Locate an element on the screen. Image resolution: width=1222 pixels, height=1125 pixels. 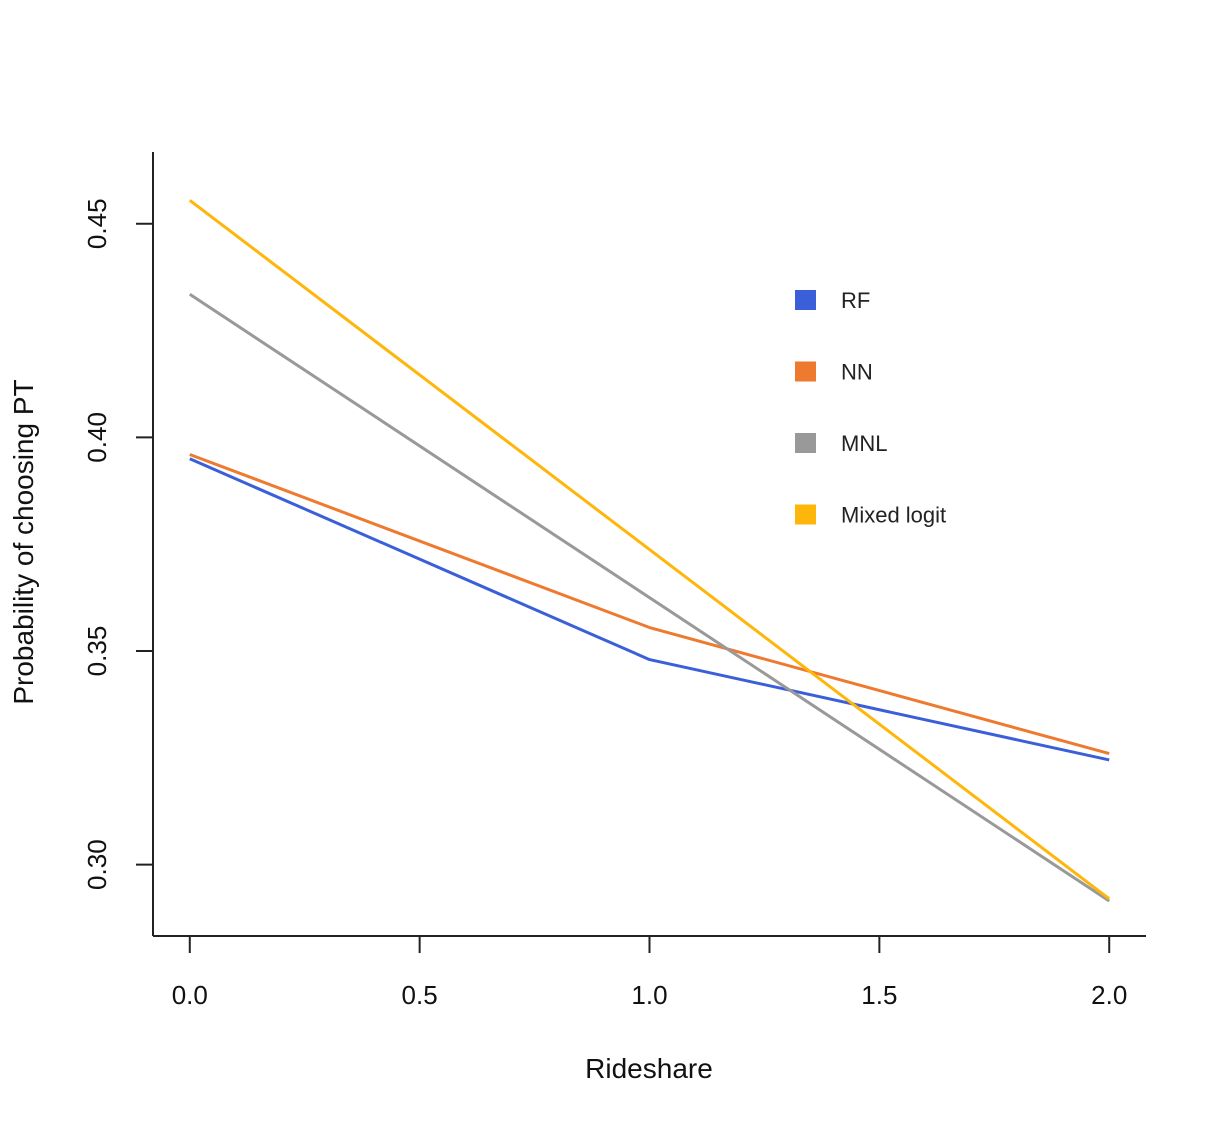
legend-label-nn: NN is located at coordinates (857, 372).